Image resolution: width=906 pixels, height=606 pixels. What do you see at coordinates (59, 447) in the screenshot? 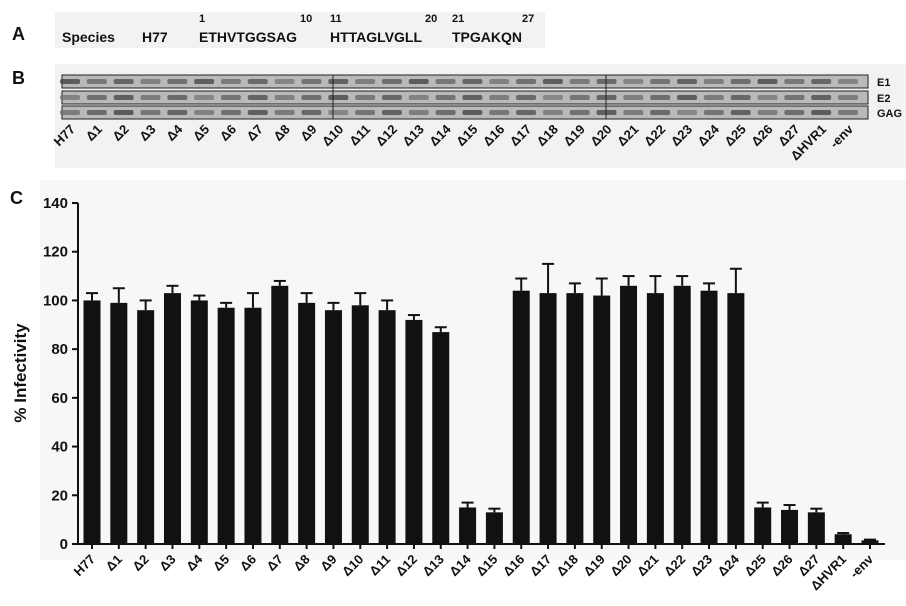
I see `y-tick-label: 40` at bounding box center [59, 447].